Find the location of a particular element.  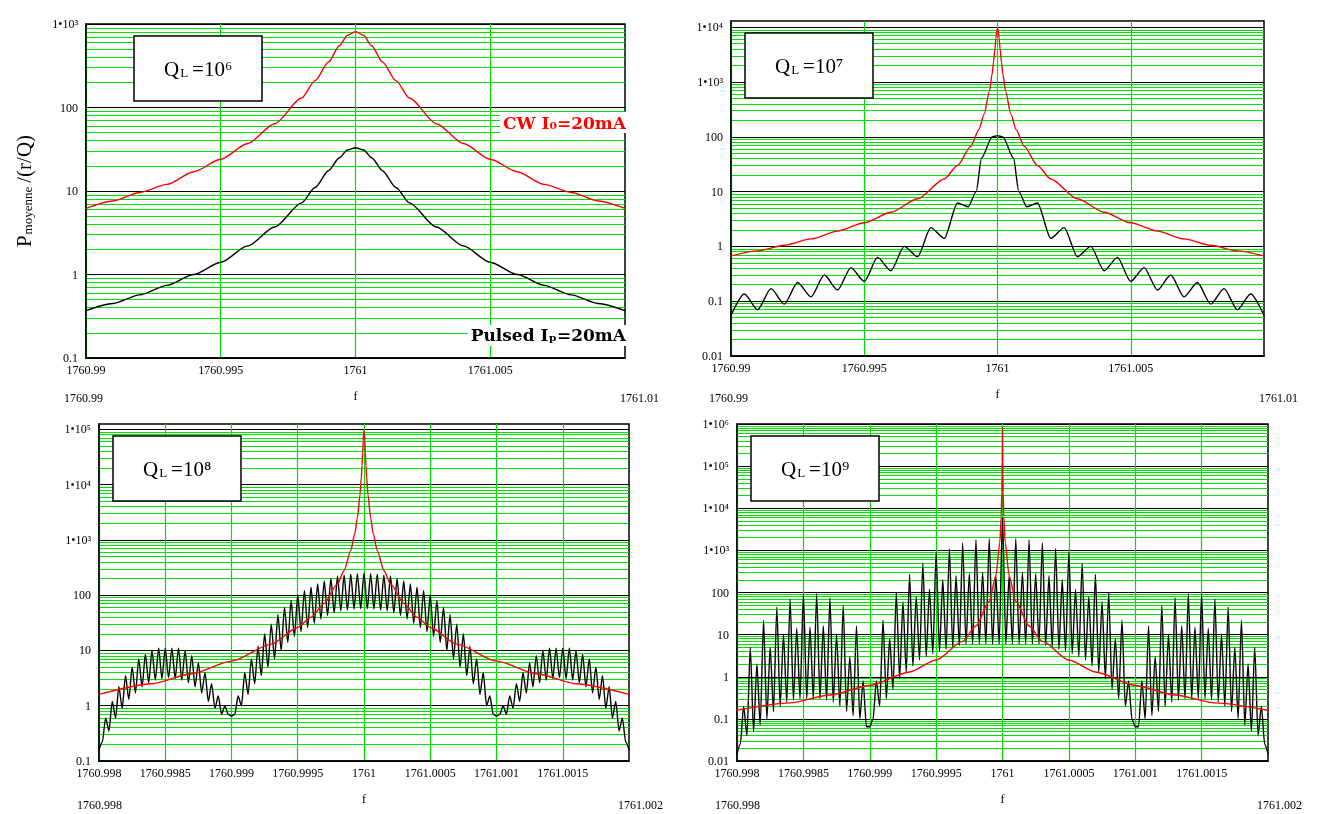

series-label: Pulsed Iₚ=20mA is located at coordinates (548, 335).